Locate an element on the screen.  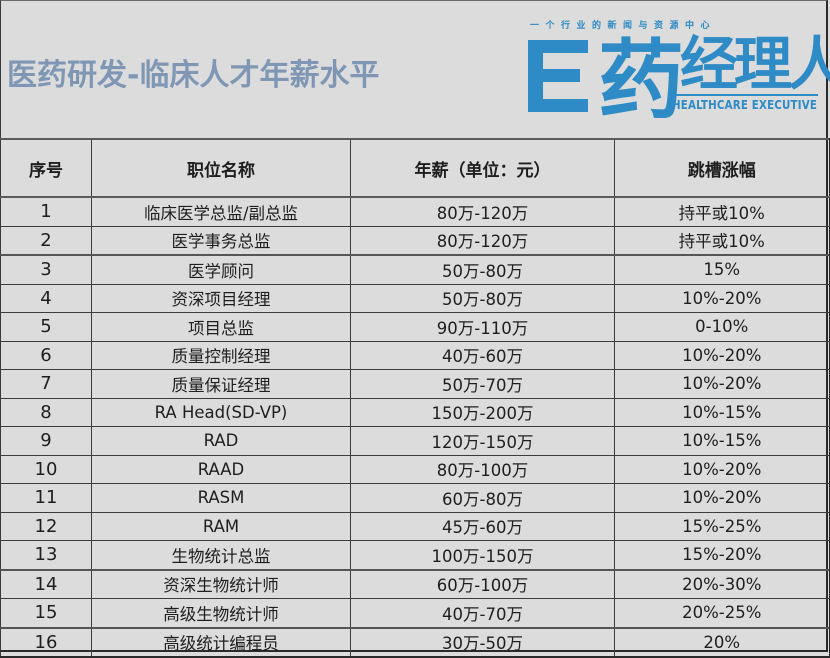
header-salary: 年薪（单位：元） is located at coordinates (482, 168).